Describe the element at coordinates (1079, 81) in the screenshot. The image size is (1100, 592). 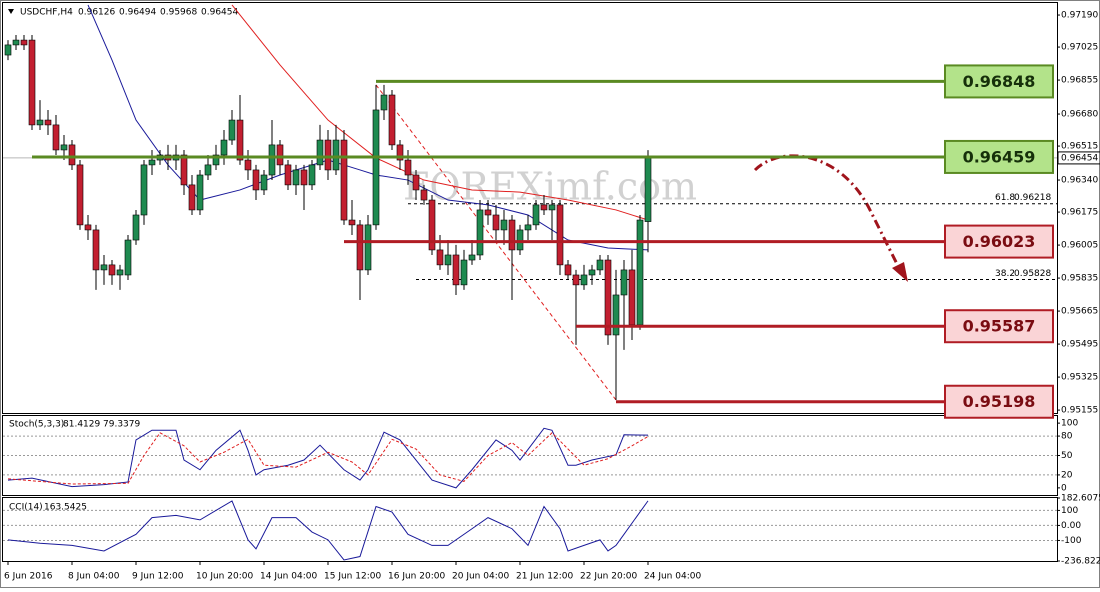
I see `y-tick-label: 0.96855` at that location.